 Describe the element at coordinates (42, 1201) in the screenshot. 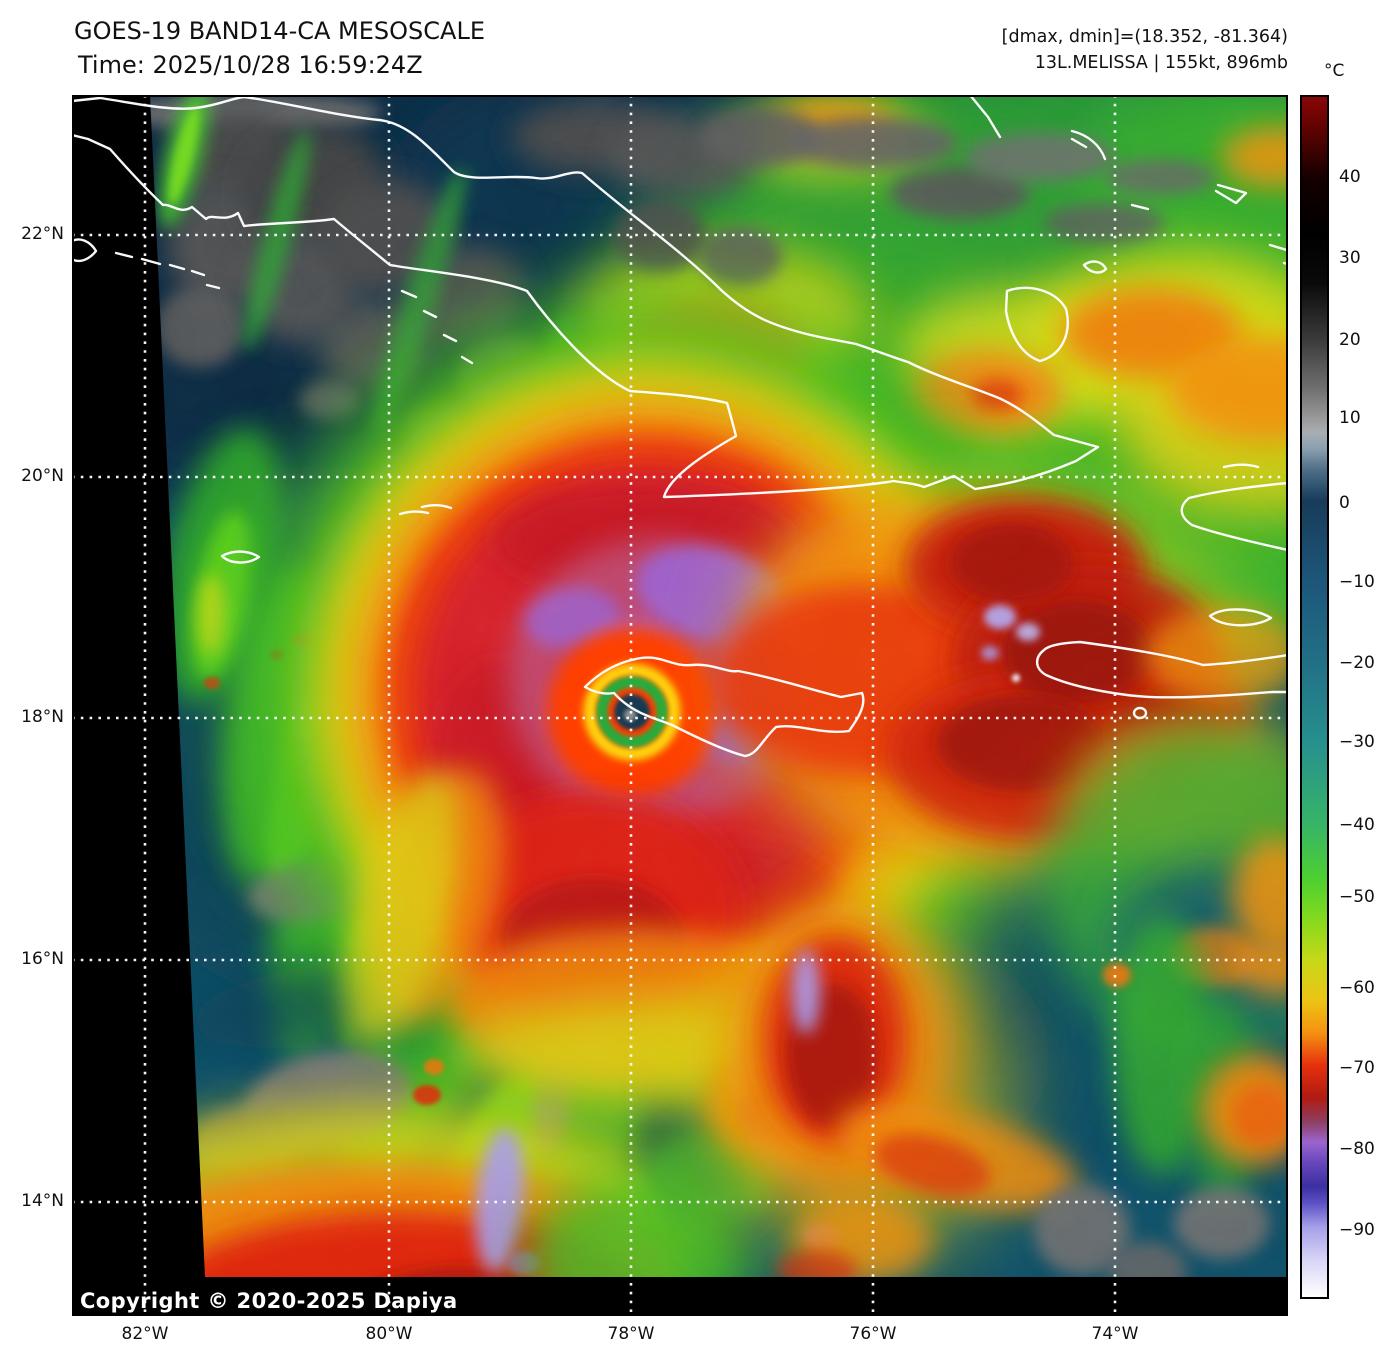

I see `y-axis-tick-label: 14°N` at that location.